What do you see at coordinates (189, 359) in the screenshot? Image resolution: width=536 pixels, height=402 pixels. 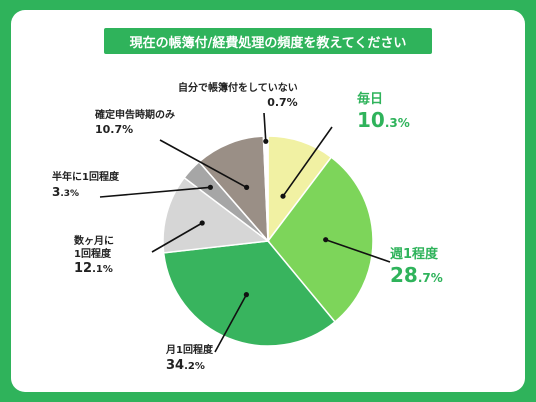 I see `slice-label-monthly: 月1回程度 34.2%` at bounding box center [189, 359].